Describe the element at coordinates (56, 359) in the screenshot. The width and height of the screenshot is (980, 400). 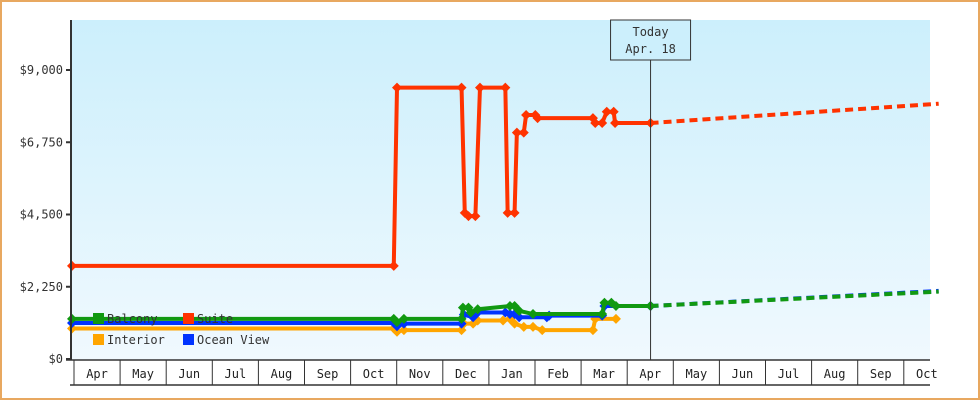
I see `y-tick-label: $0` at that location.